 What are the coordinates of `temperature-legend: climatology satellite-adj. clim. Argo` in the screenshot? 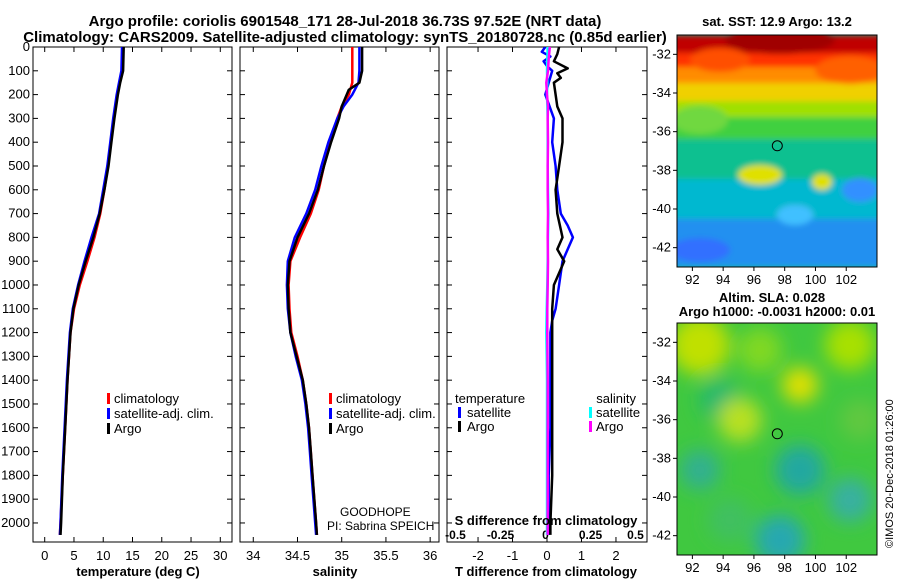 It's located at (160, 413).